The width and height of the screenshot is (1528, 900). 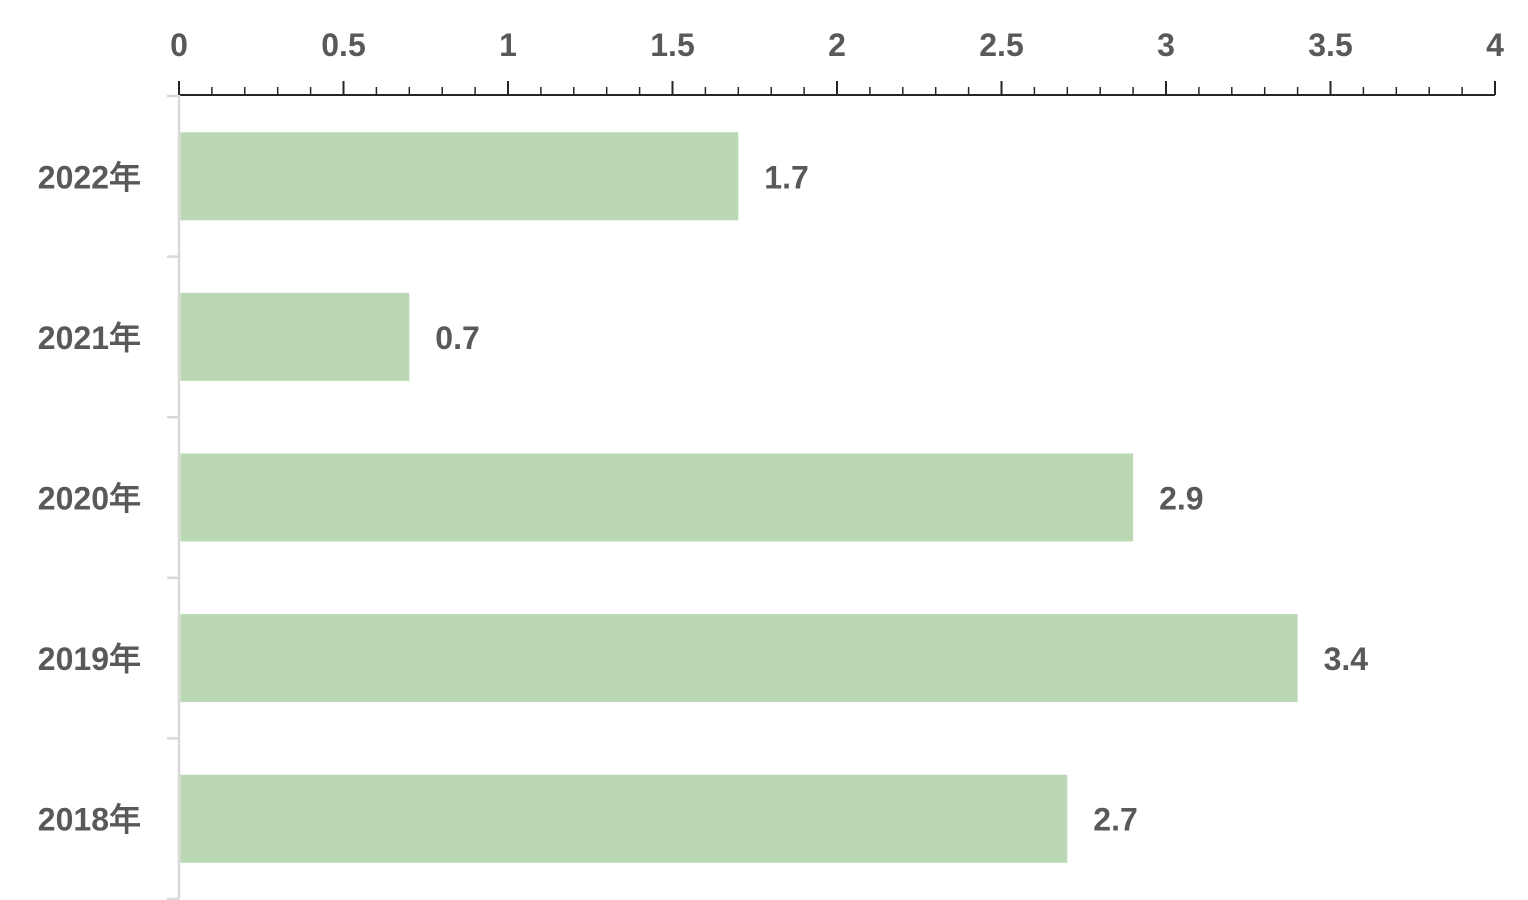 I want to click on category-label: 2019年, so click(x=89, y=659).